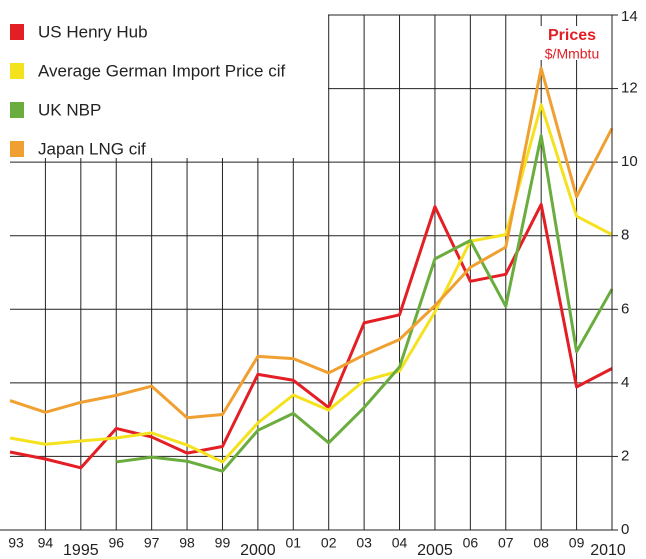 The width and height of the screenshot is (646, 559). Describe the element at coordinates (46, 543) in the screenshot. I see `x-tick-label: 94` at that location.